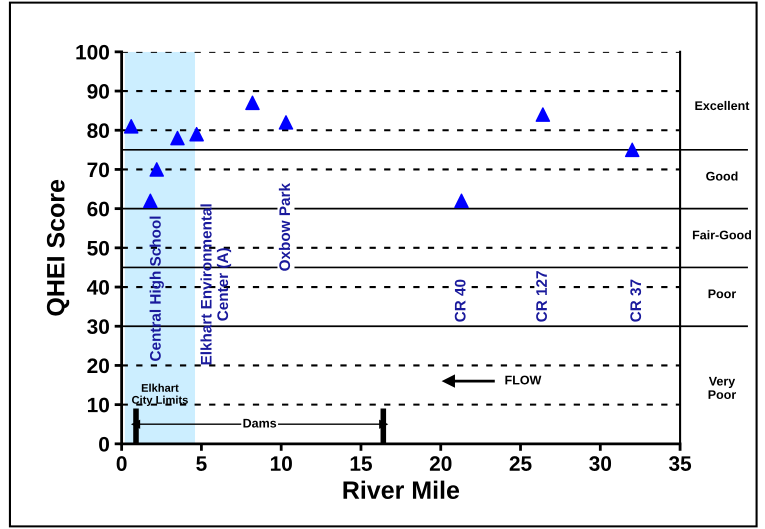  Describe the element at coordinates (361, 463) in the screenshot. I see `x-tick-label: 15` at that location.